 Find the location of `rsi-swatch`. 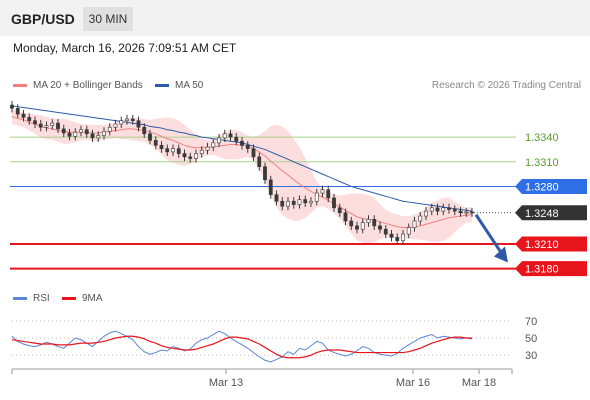

rsi-swatch is located at coordinates (20, 298).